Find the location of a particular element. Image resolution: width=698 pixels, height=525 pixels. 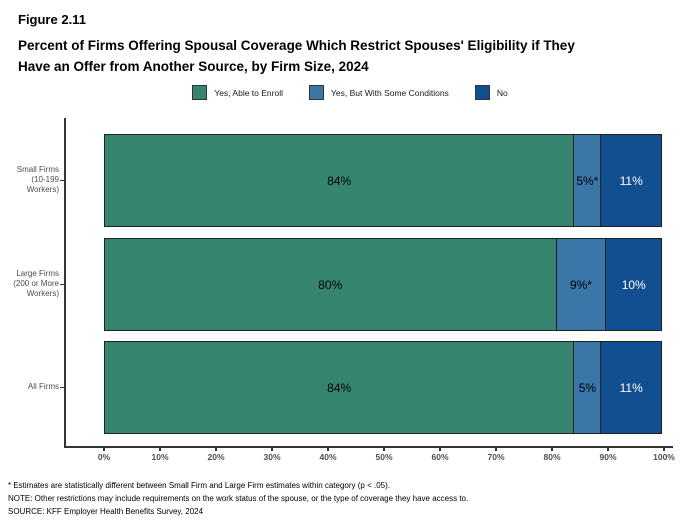

bar-segment-label: 10% is located at coordinates (633, 284).